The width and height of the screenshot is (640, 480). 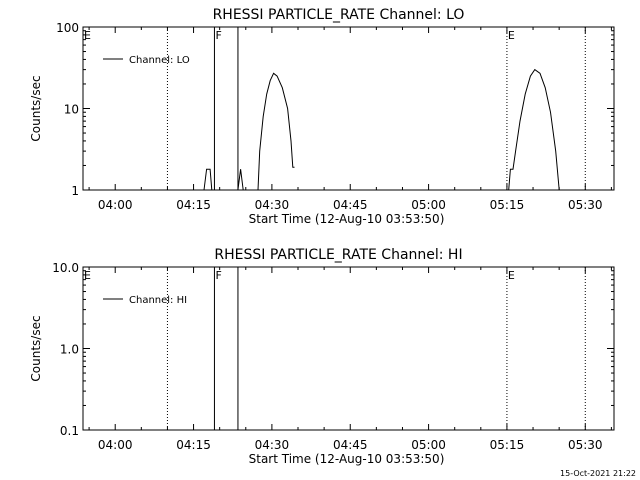 What do you see at coordinates (71, 110) in the screenshot?
I see `y-tick-label: 10` at bounding box center [71, 110].